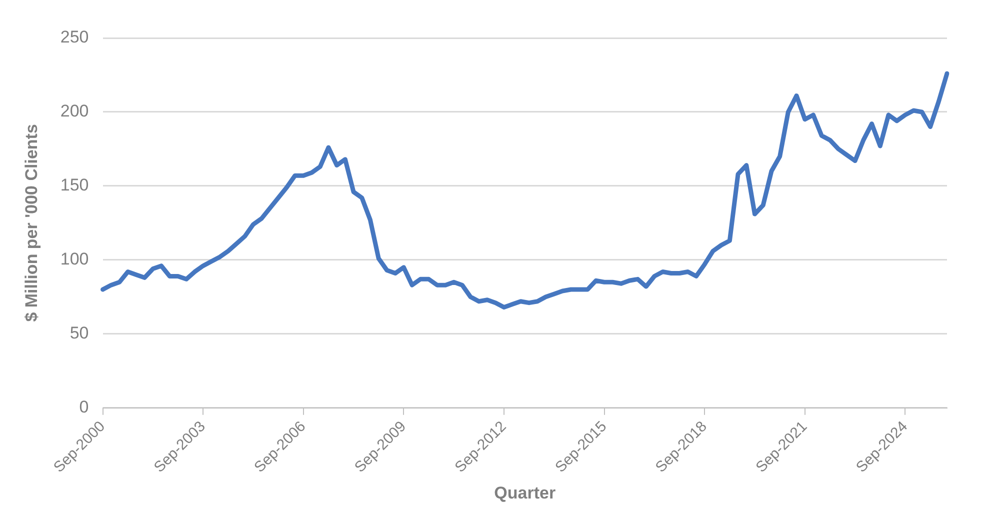 The image size is (995, 529). Describe the element at coordinates (74, 185) in the screenshot. I see `y-tick-label: 150` at that location.